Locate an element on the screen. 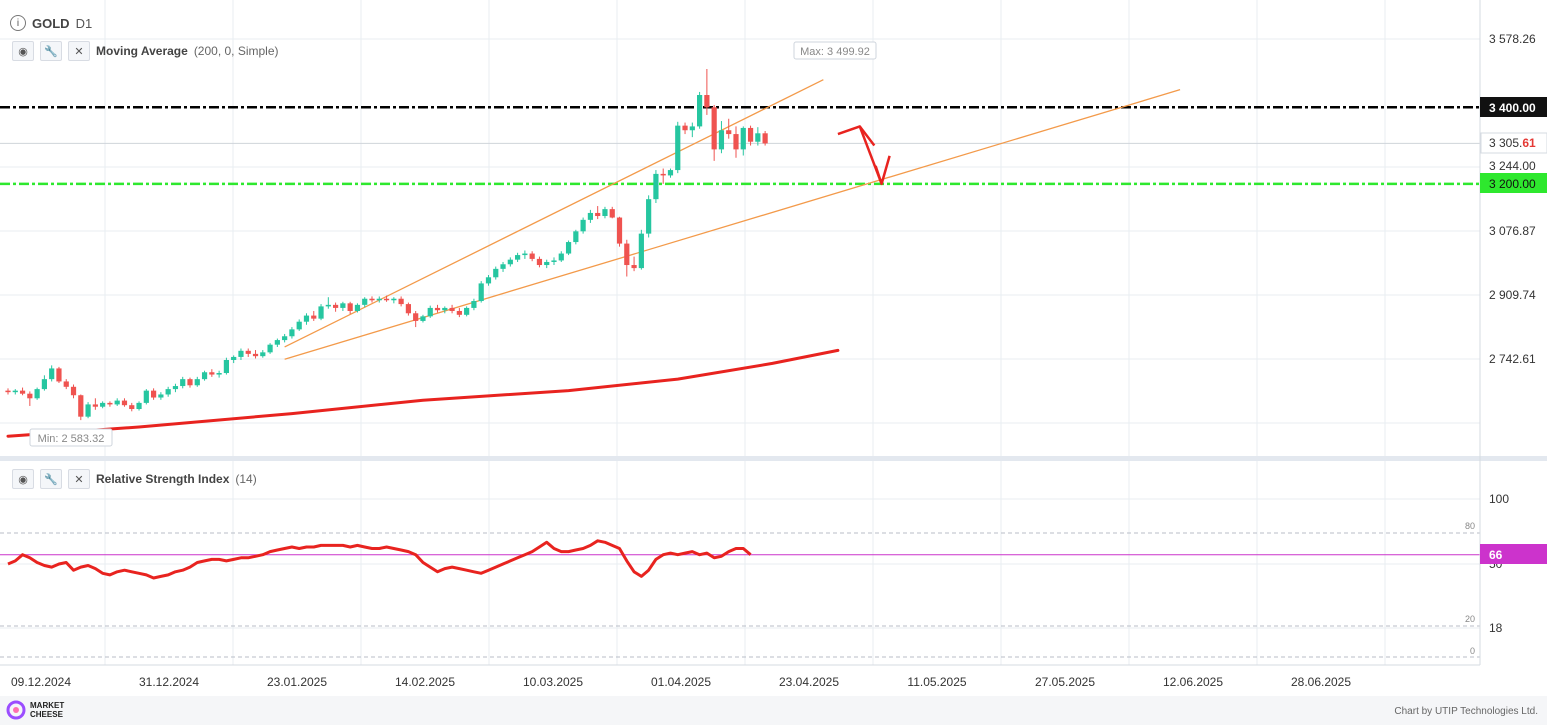 This screenshot has height=725, width=1547. chart-header: i GOLD D1 is located at coordinates (51, 23).